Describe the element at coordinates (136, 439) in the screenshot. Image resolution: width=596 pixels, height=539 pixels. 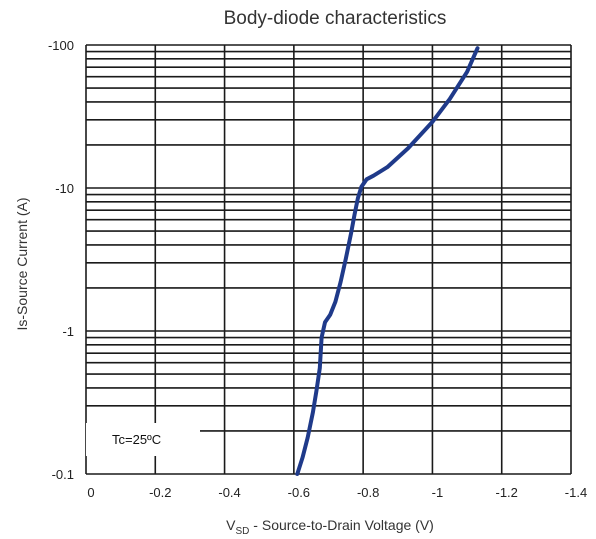
I see `temperature-annotation: Tc=25ºC` at that location.